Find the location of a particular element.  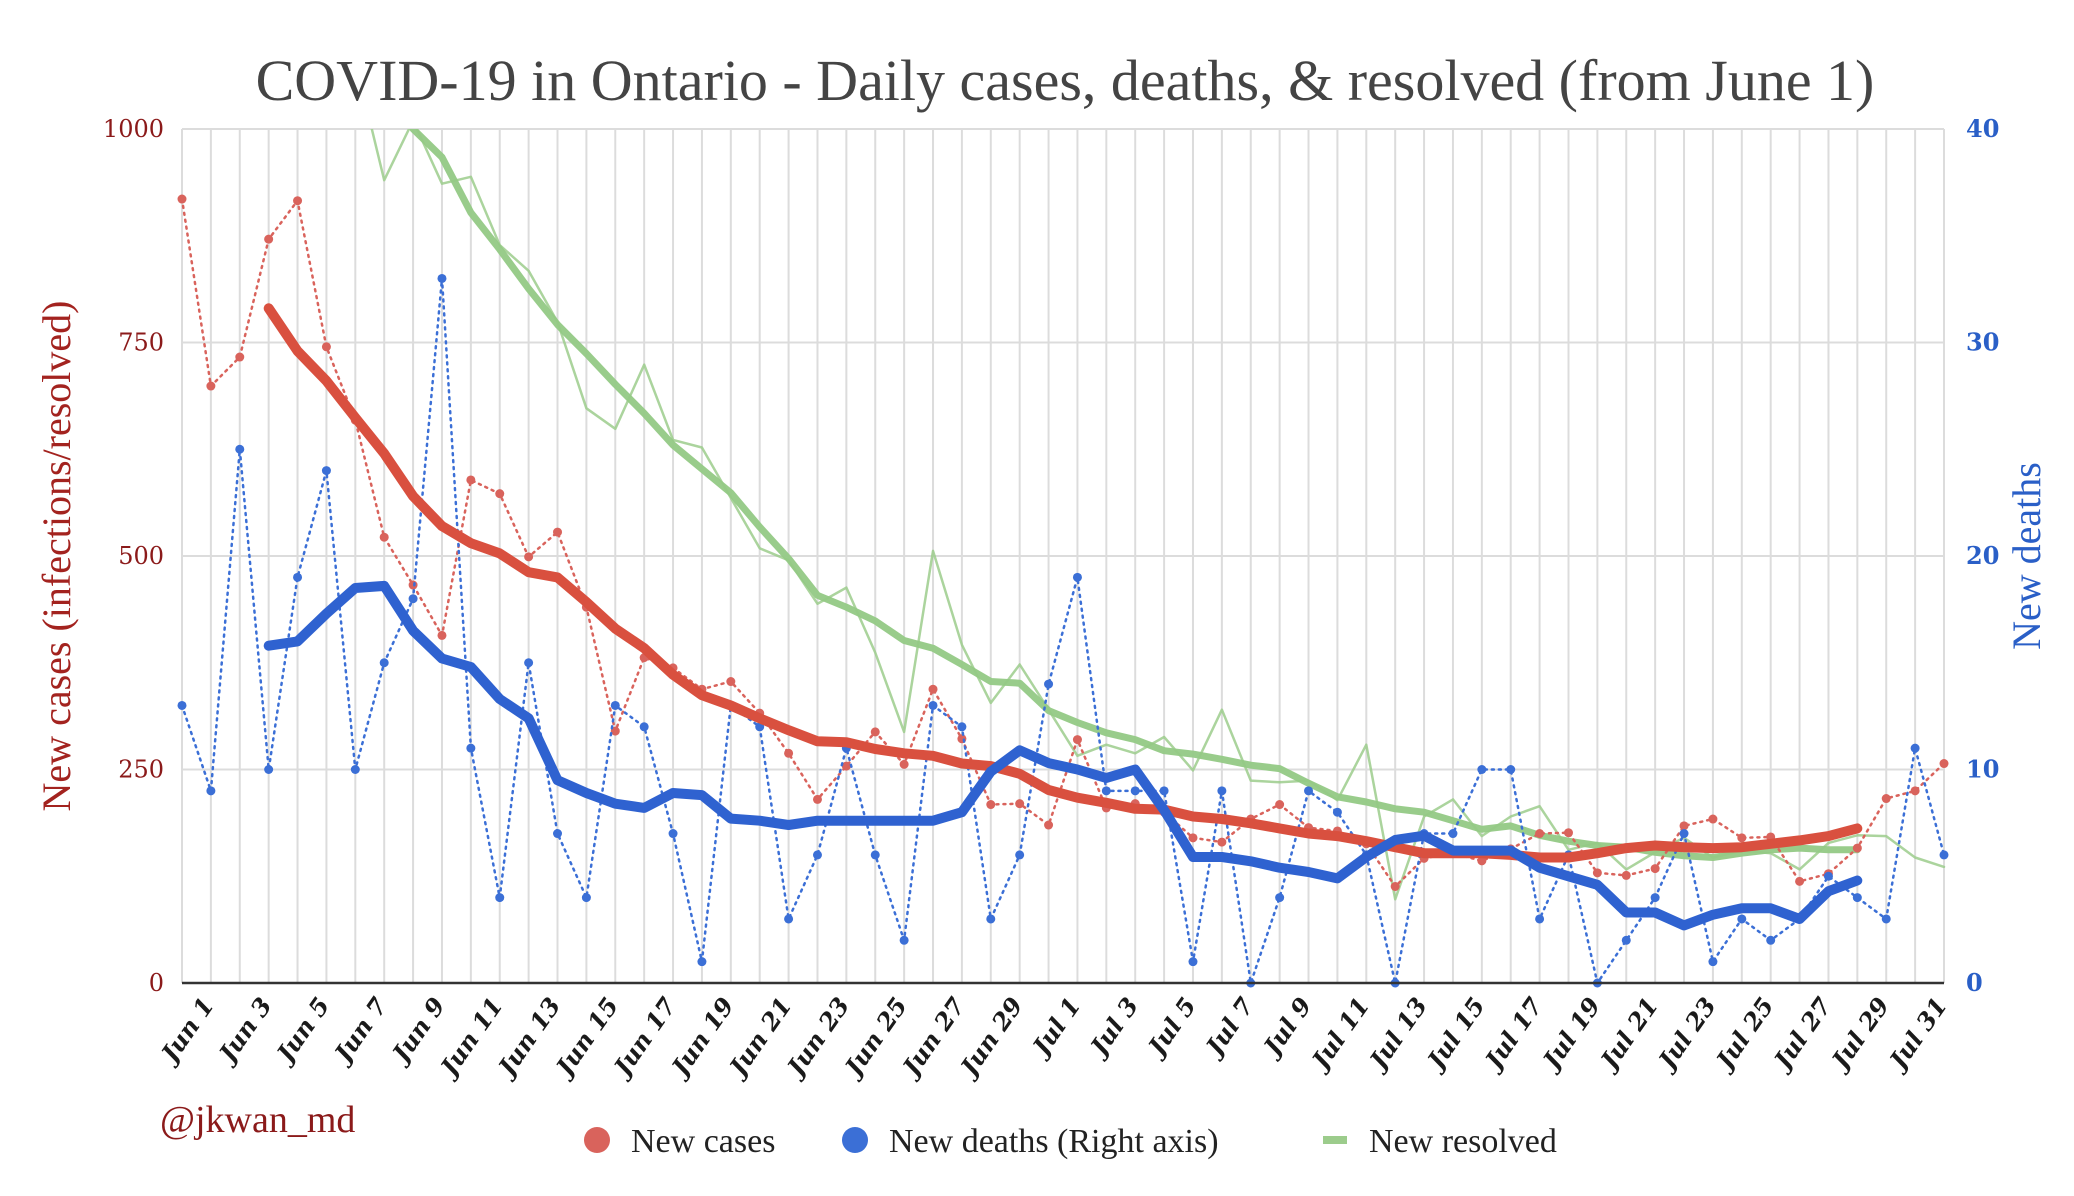

y-tick-label-right: 0 is located at coordinates (1974, 982).